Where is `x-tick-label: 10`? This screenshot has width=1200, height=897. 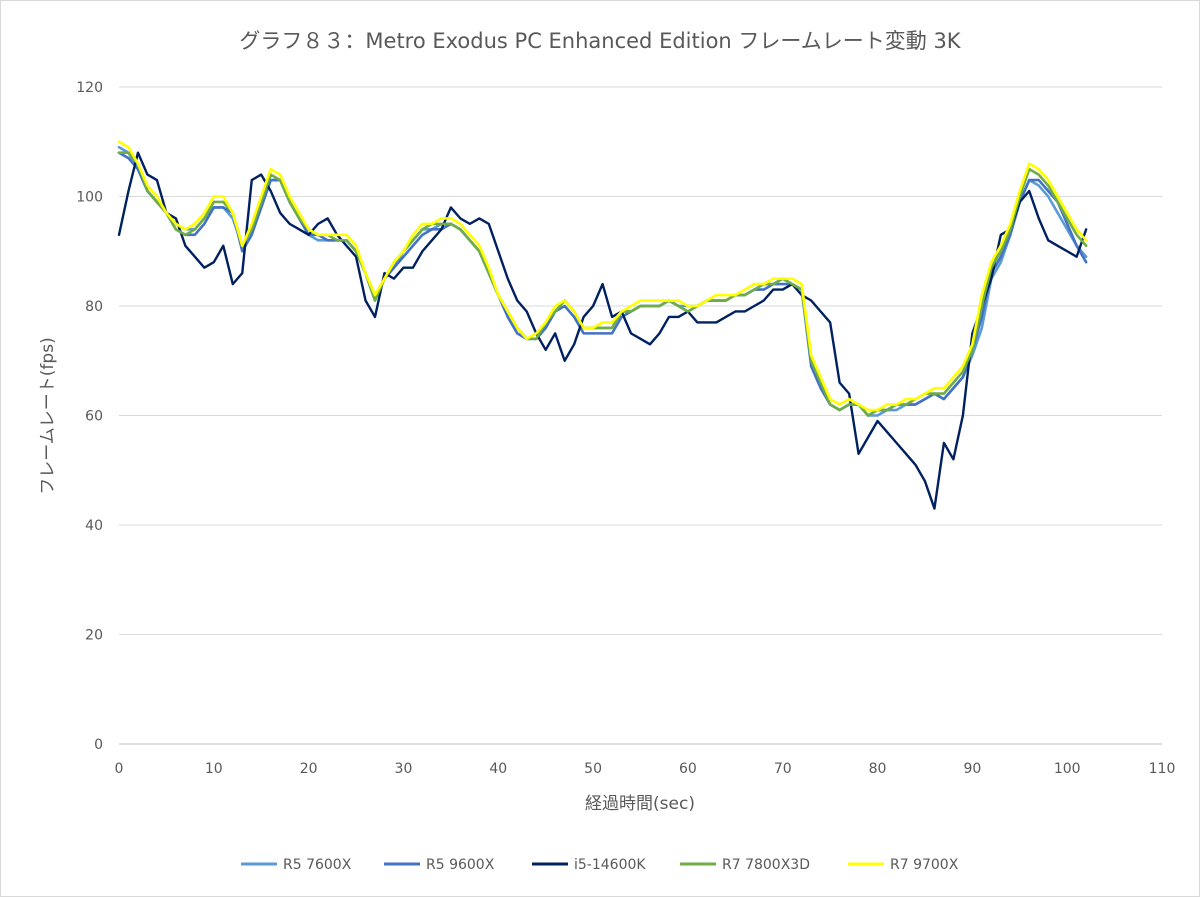
x-tick-label: 10 is located at coordinates (214, 769).